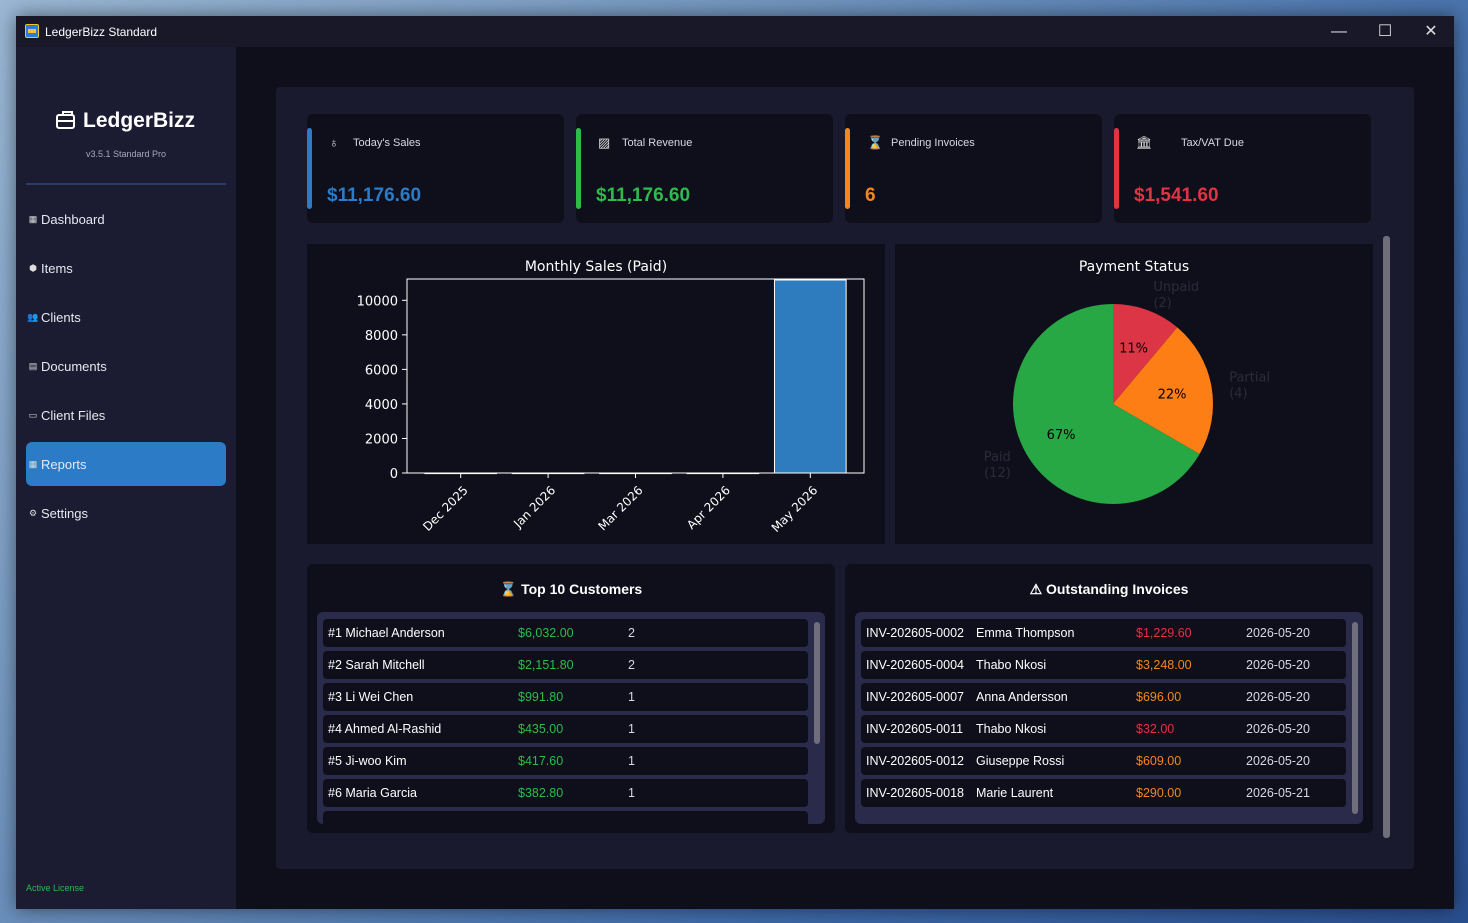  What do you see at coordinates (1339, 31) in the screenshot?
I see `minimize-button: —` at bounding box center [1339, 31].